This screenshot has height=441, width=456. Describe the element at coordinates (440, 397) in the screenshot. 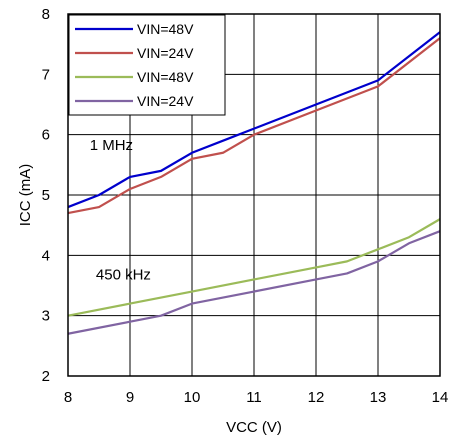

I see `x-tick-label: 14` at that location.